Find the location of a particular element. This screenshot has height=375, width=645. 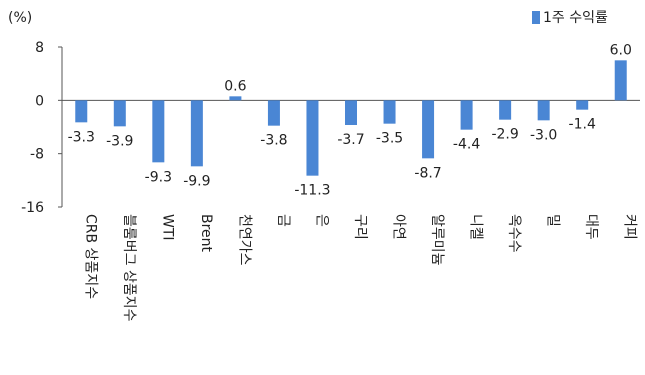

data-label: -3.7 is located at coordinates (350, 140).